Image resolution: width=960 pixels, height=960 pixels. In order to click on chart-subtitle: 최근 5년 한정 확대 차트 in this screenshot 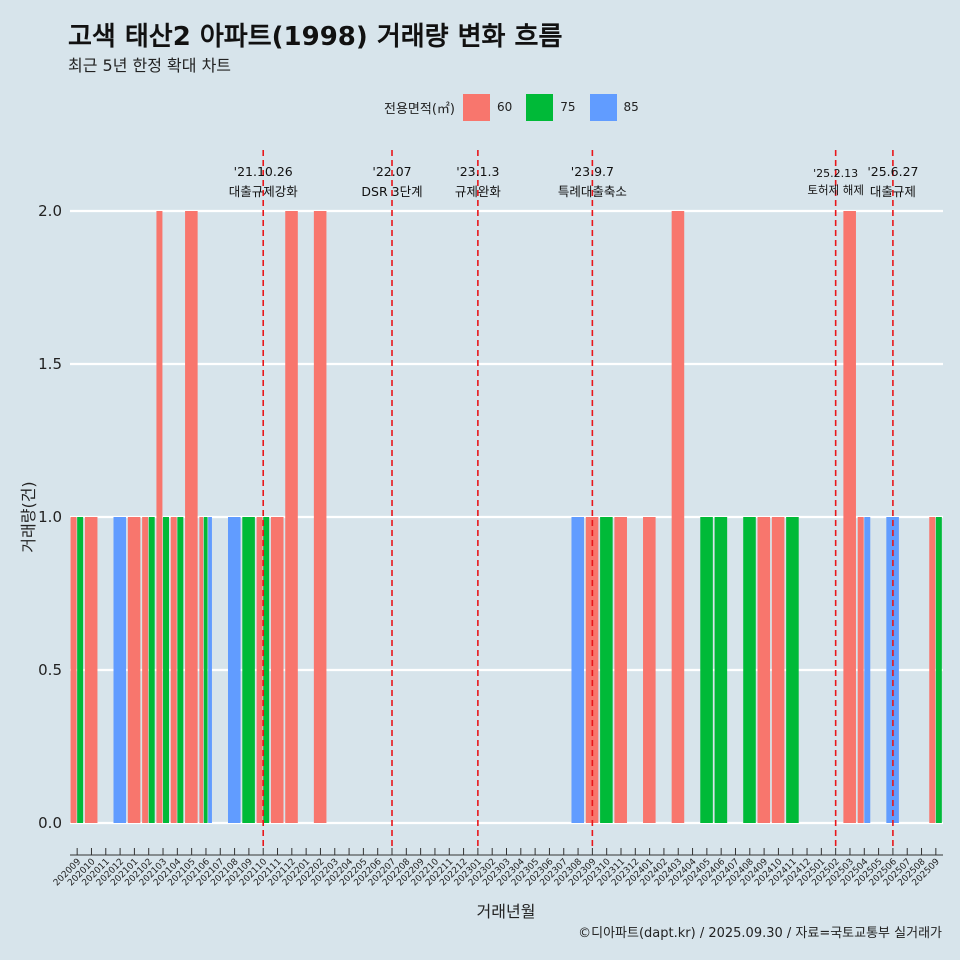, I will do `click(150, 65)`.